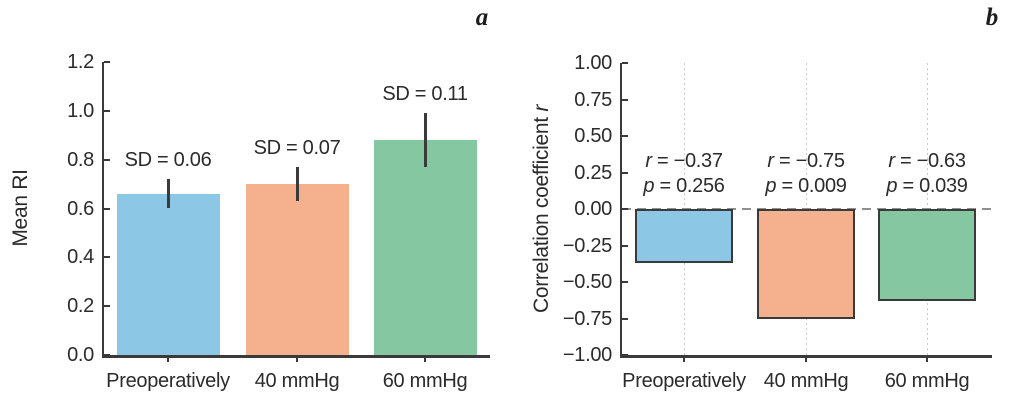 Image resolution: width=1024 pixels, height=405 pixels. I want to click on panel-b-label: b, so click(992, 17).